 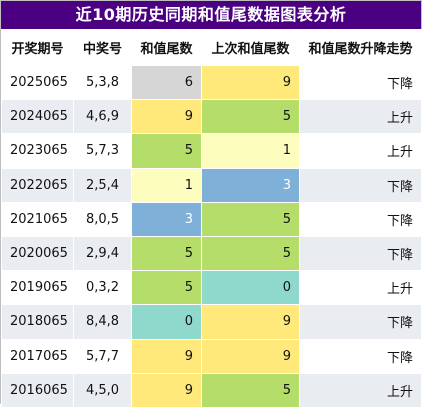 What do you see at coordinates (37, 185) in the screenshot?
I see `cell-period: 2022065` at bounding box center [37, 185].